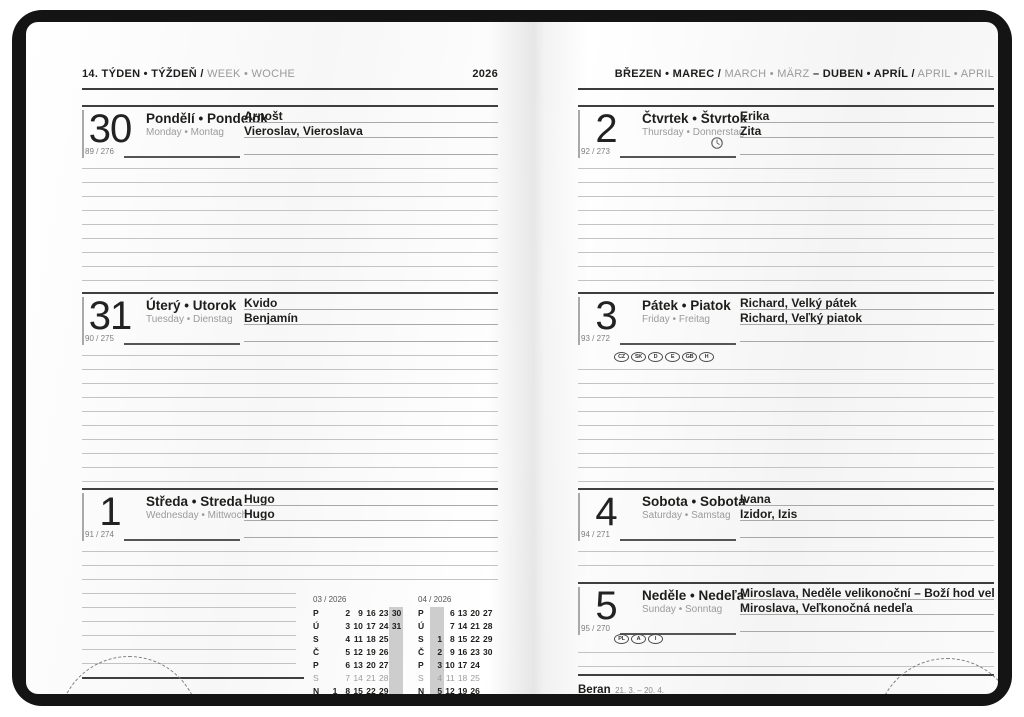 Image resolution: width=1024 pixels, height=717 pixels. I want to click on holiday-country-codes: PL A I, so click(638, 639).